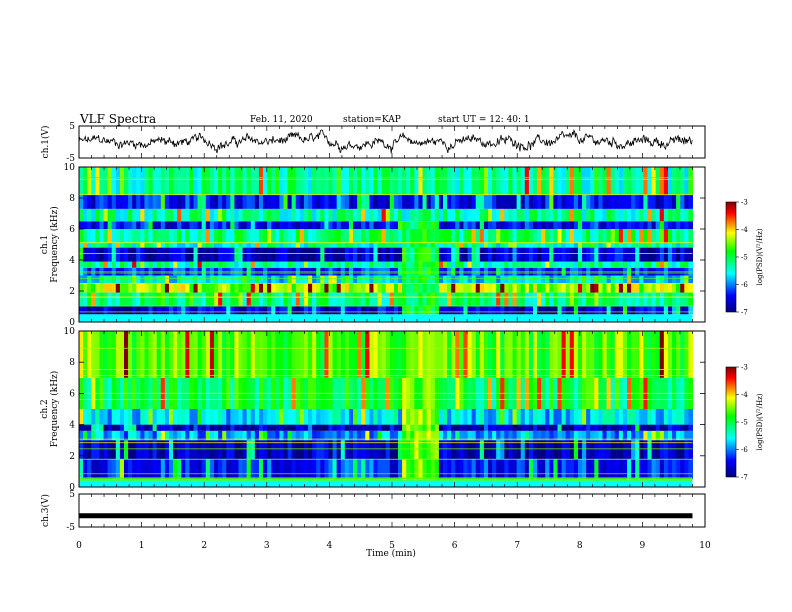 The width and height of the screenshot is (792, 612). What do you see at coordinates (731, 257) in the screenshot?
I see `colorbar-scale` at bounding box center [731, 257].